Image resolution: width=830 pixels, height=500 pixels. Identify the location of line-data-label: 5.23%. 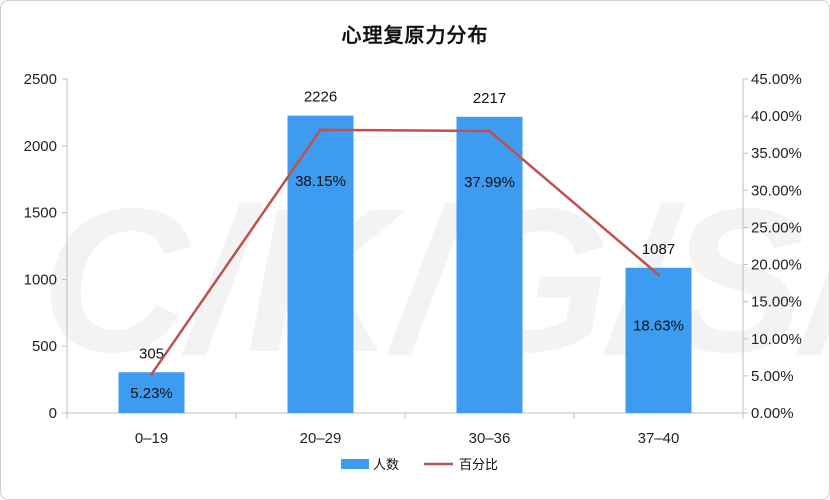
(151, 393).